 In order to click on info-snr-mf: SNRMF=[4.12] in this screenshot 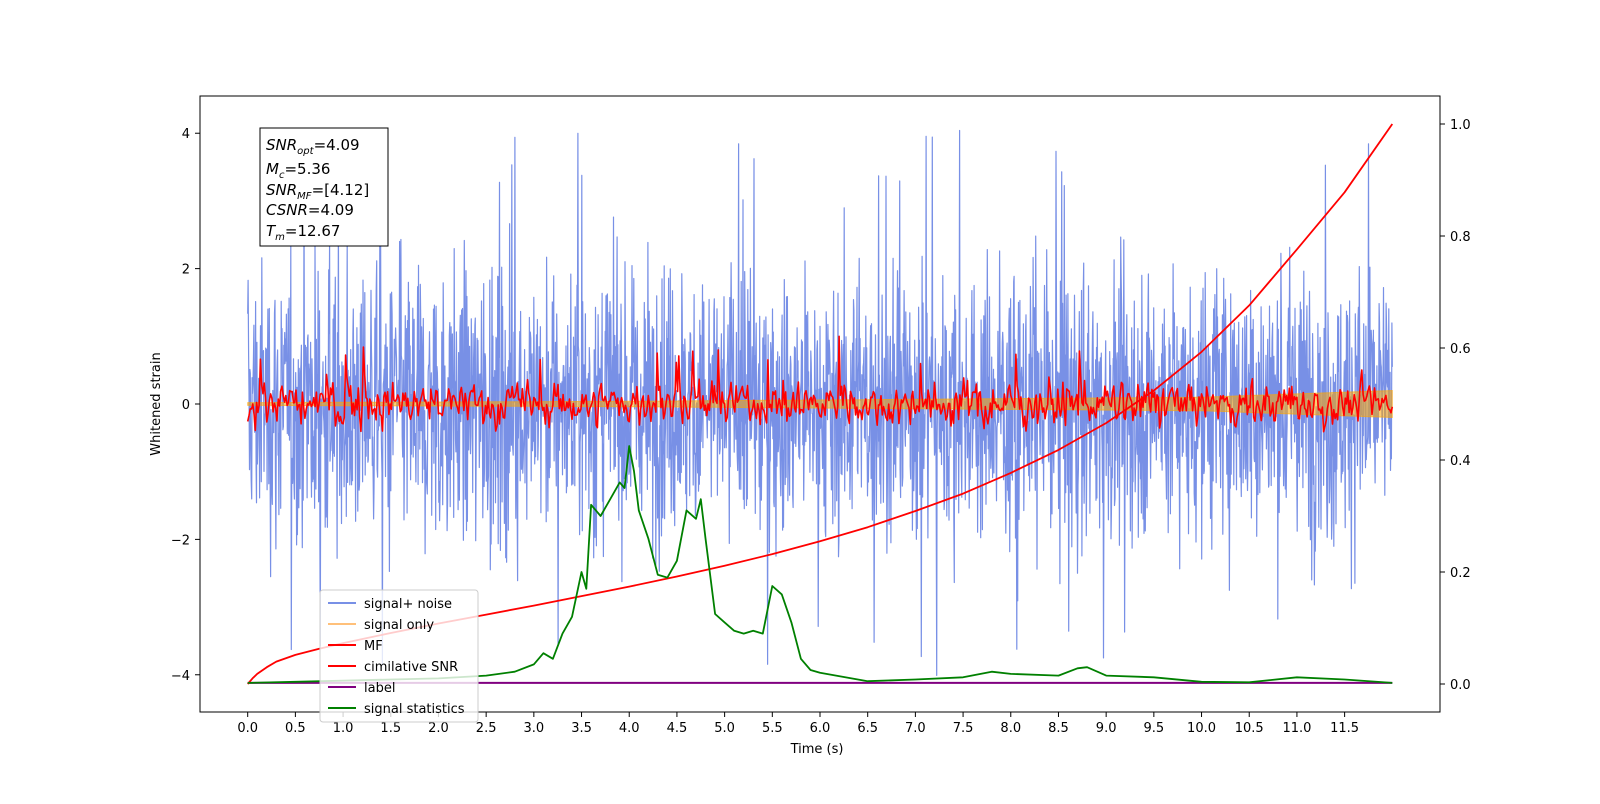, I will do `click(317, 191)`.